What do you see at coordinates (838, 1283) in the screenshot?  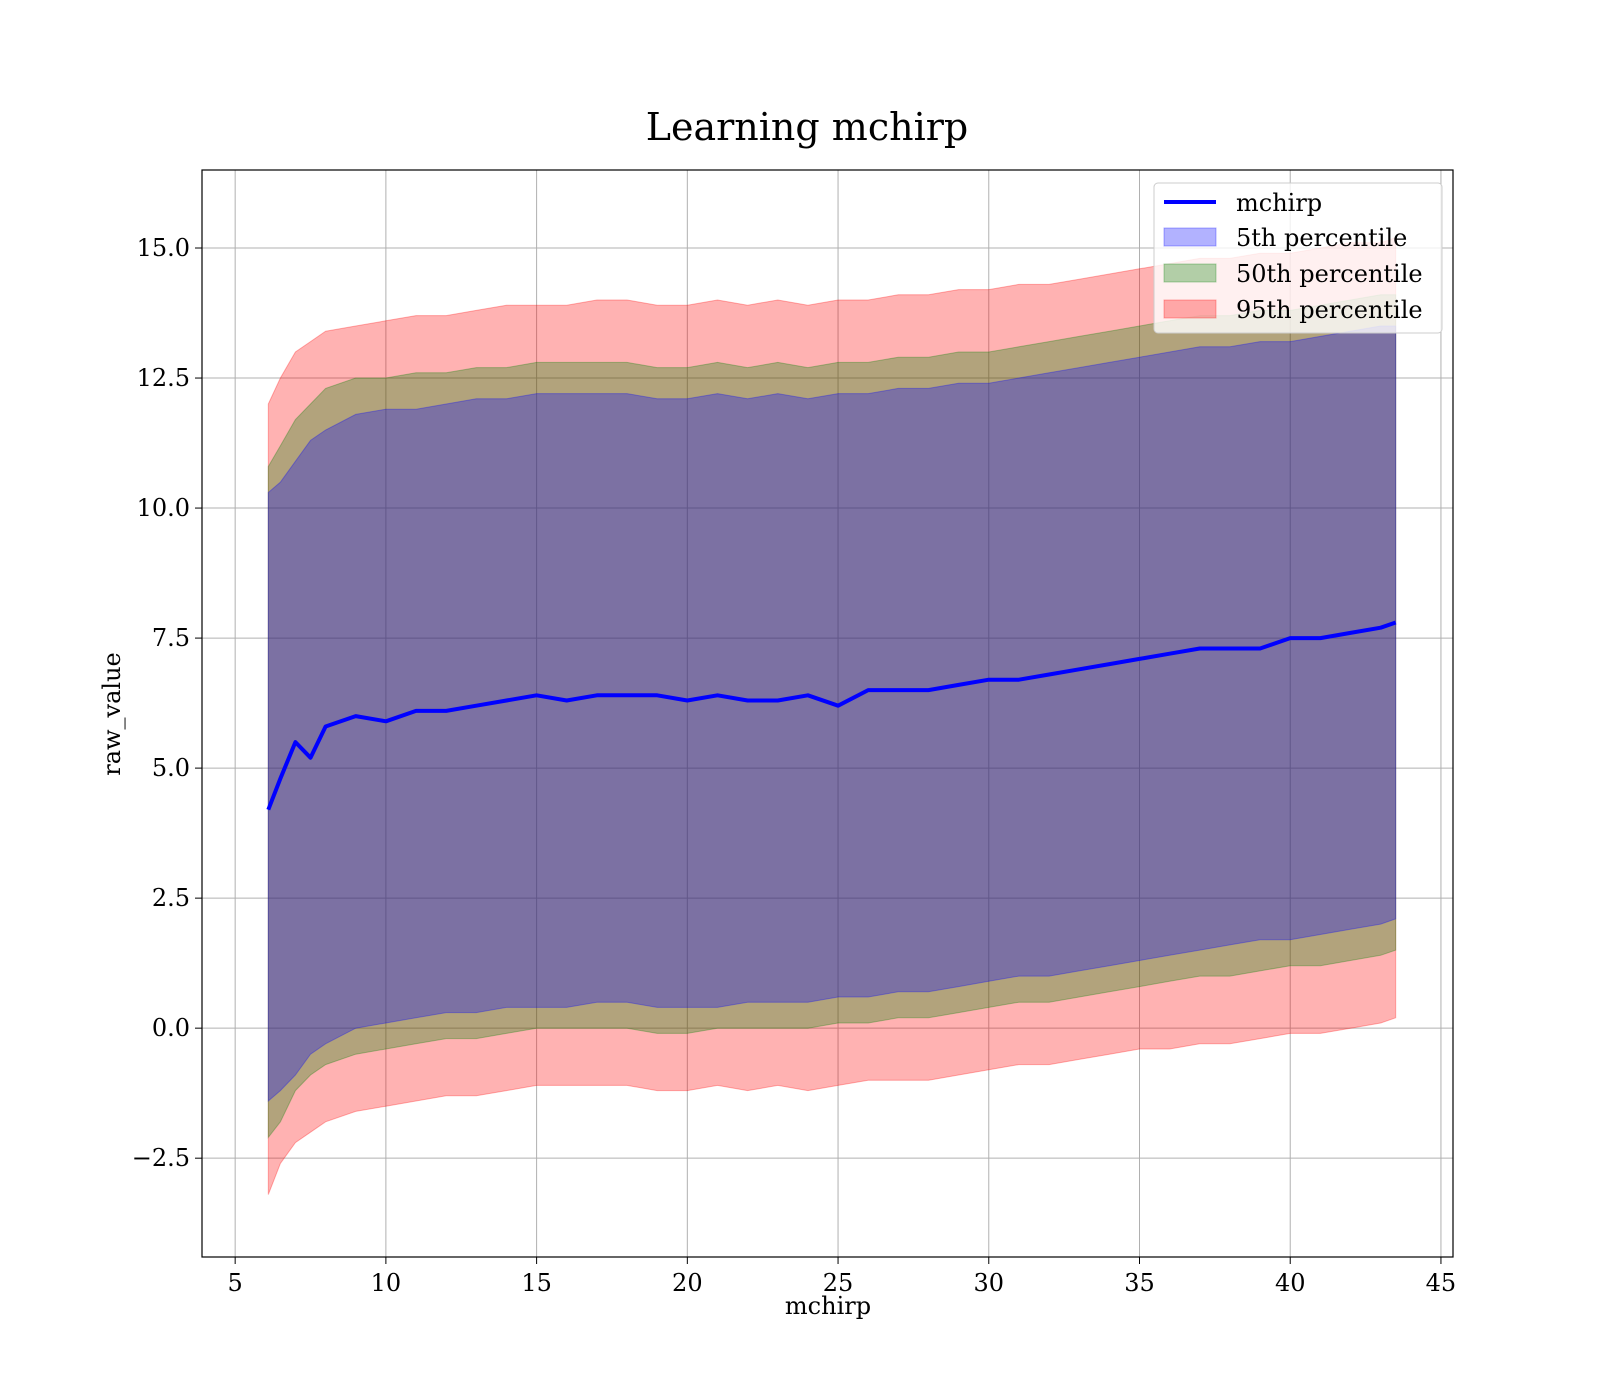 I see `x-tick-label: 25` at bounding box center [838, 1283].